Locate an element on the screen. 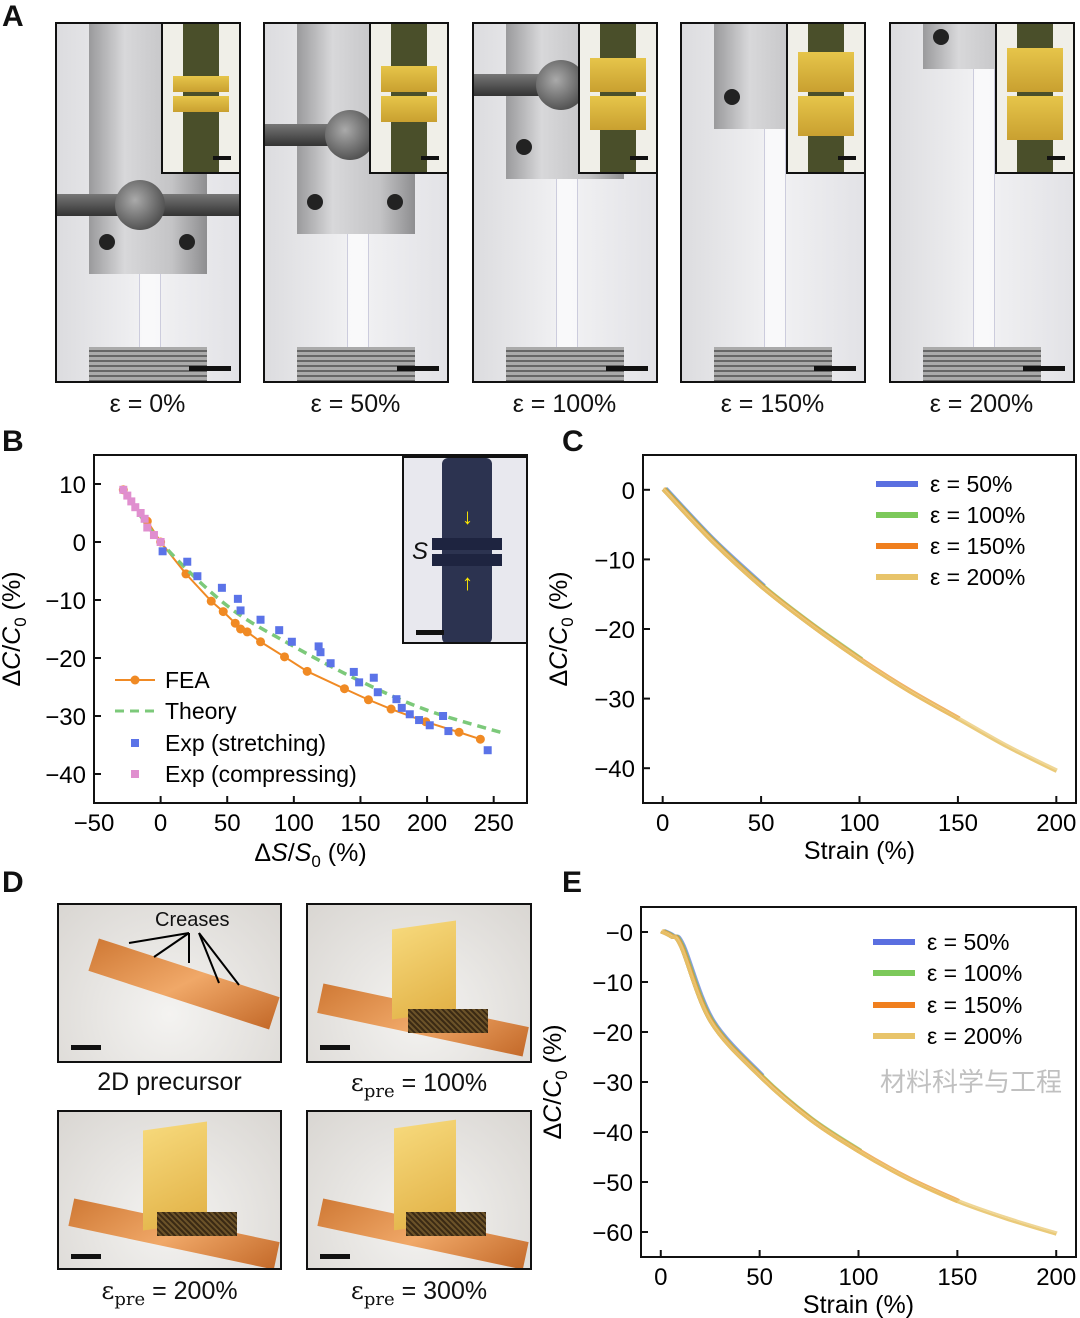  y-tick-label: −0 is located at coordinates (619, 933).